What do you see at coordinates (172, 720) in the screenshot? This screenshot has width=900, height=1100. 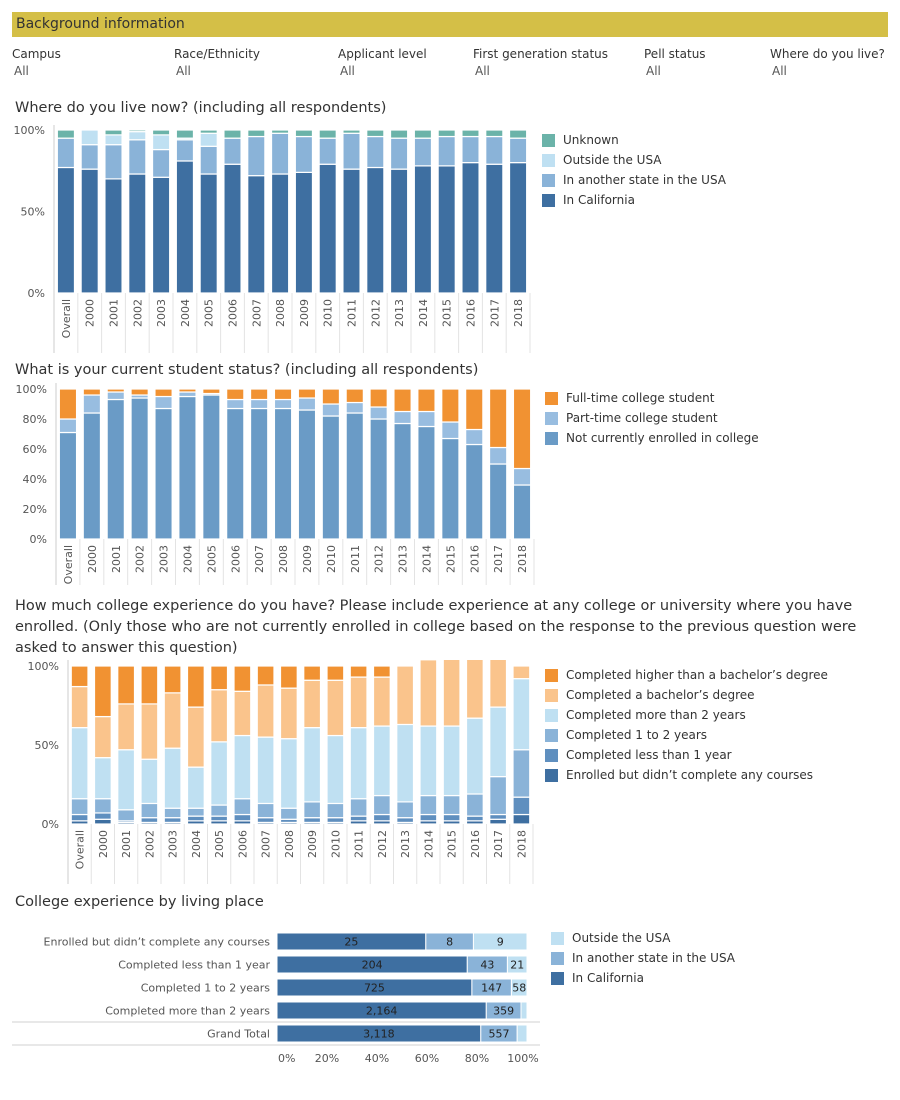 I see `bar-segment-2003-completed-a-bachelor-s-degree` at bounding box center [172, 720].